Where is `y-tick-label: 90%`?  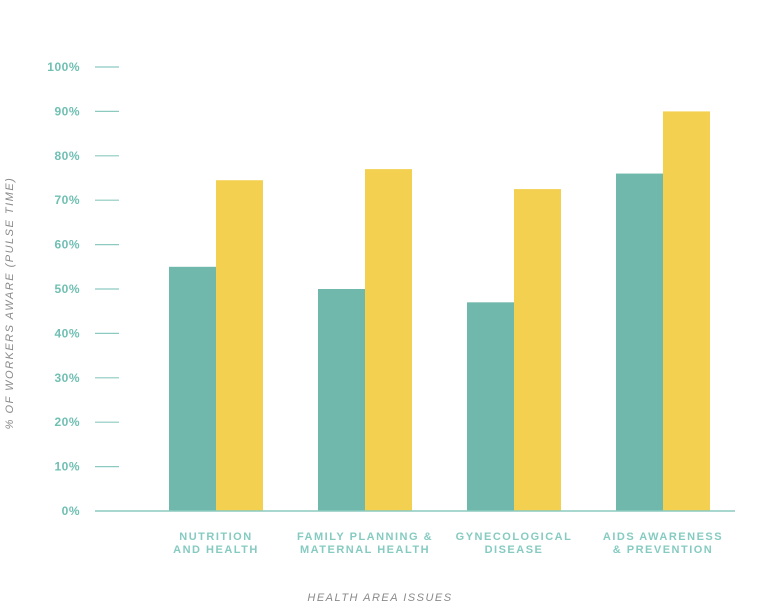
y-tick-label: 90% is located at coordinates (67, 111).